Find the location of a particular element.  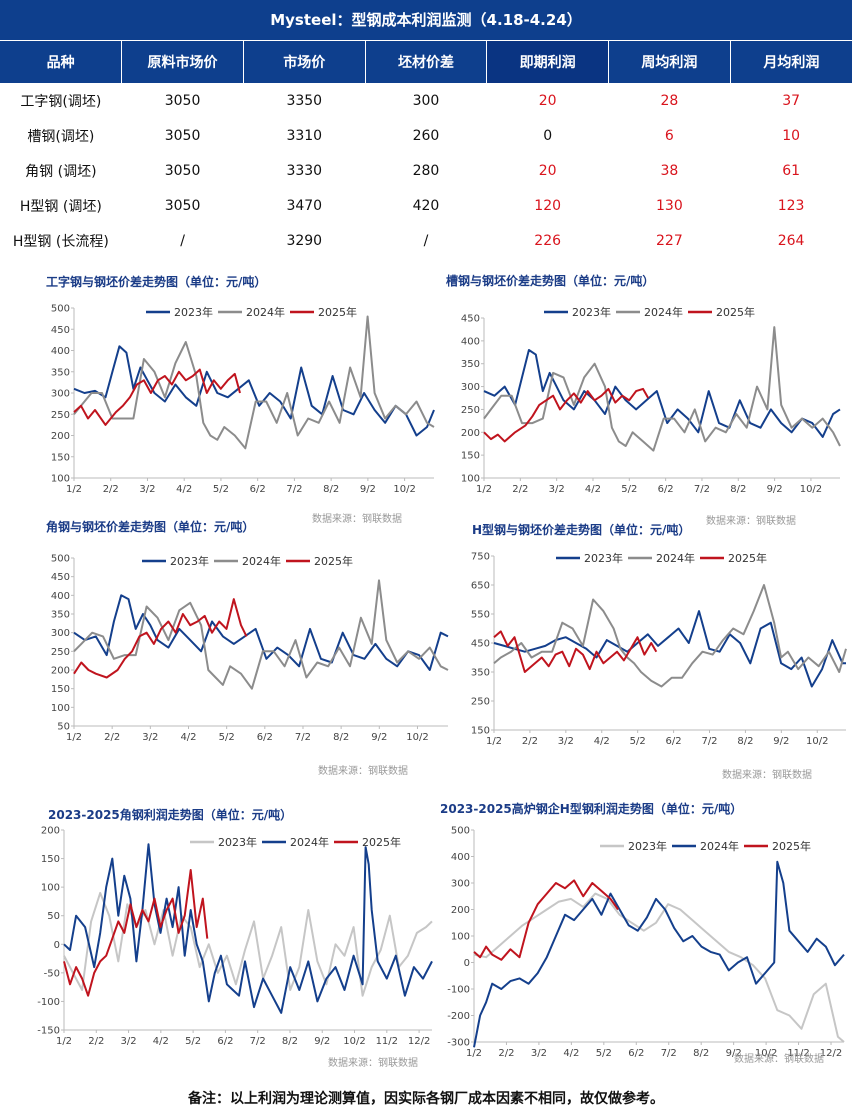

value-cell: / is located at coordinates (426, 240).